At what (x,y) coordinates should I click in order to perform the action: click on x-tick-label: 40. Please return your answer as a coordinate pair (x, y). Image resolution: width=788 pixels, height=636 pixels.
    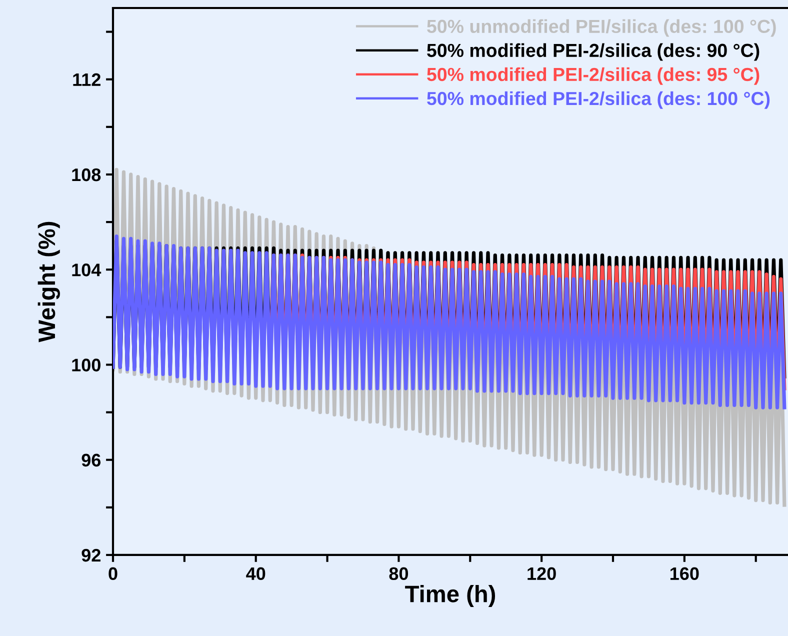
    Looking at the image, I should click on (256, 573).